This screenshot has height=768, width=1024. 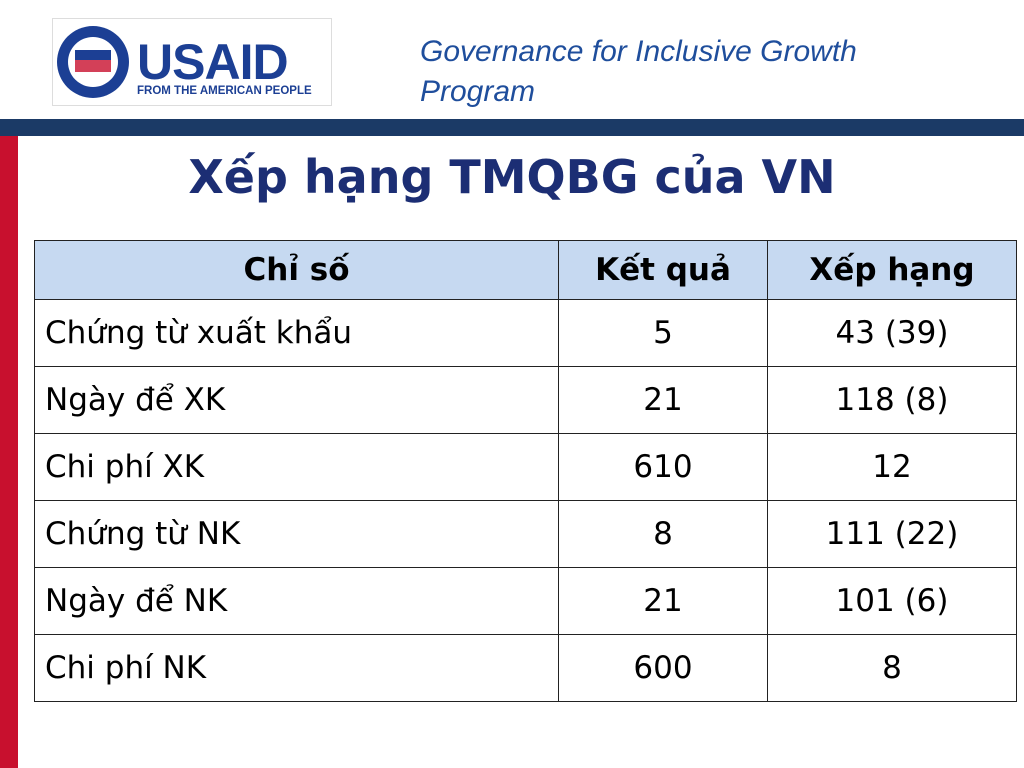 I want to click on column-header: Xếp hạng, so click(x=892, y=270).